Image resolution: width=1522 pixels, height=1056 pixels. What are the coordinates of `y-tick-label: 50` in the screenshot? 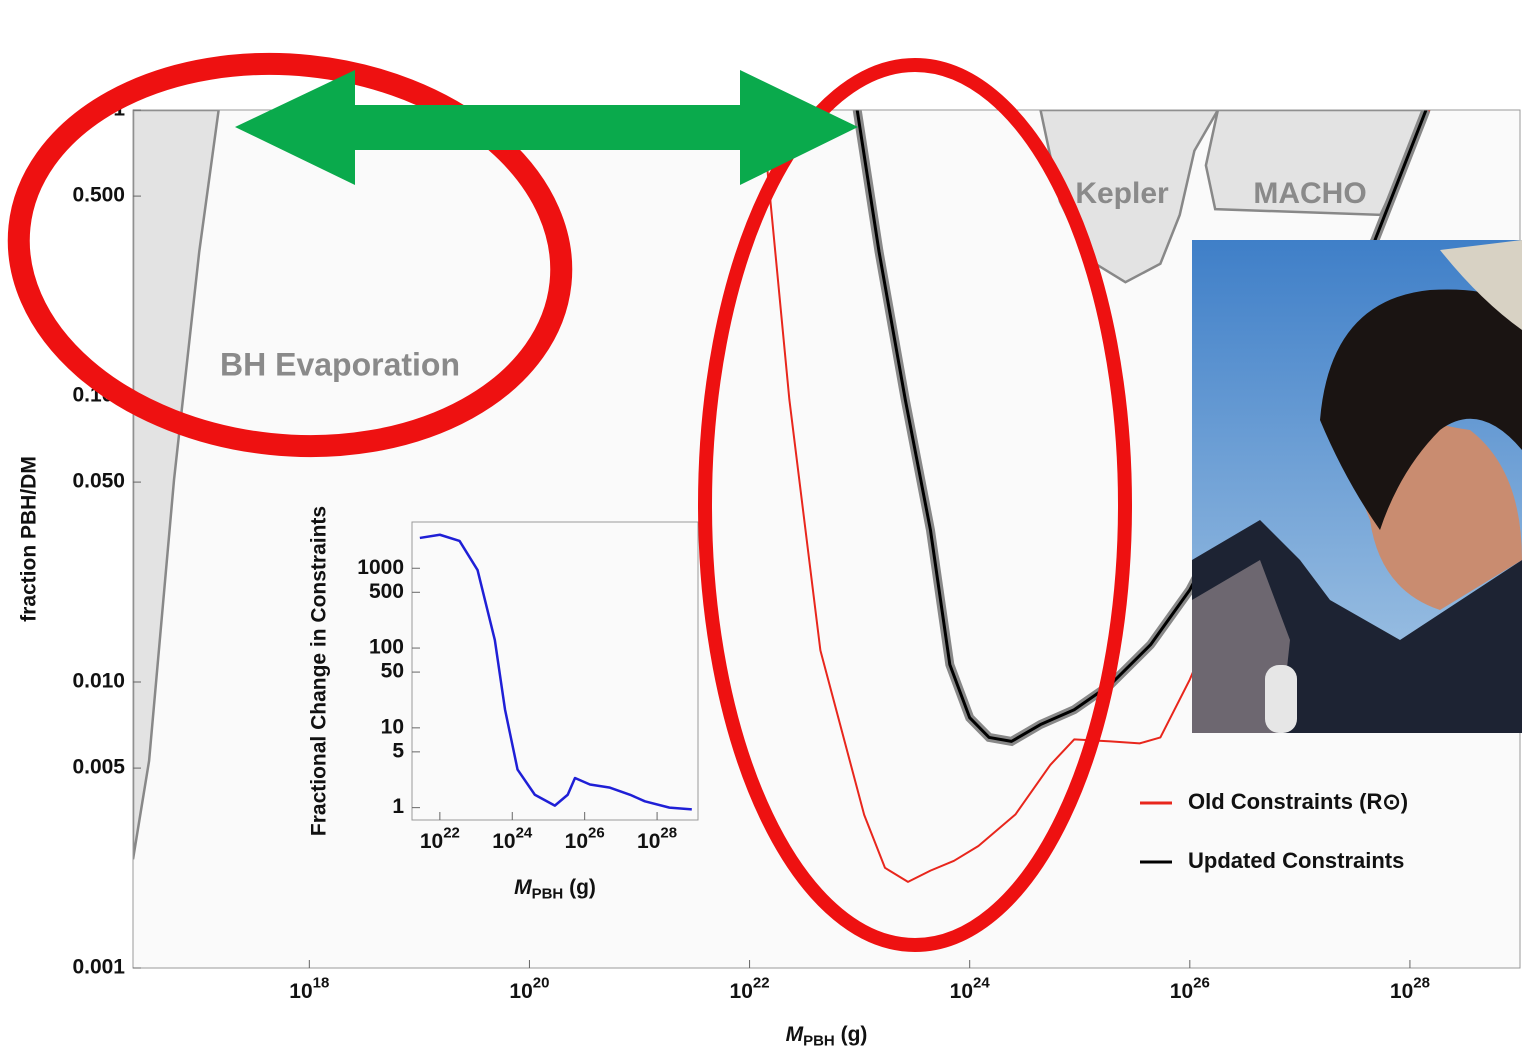 It's located at (392, 671).